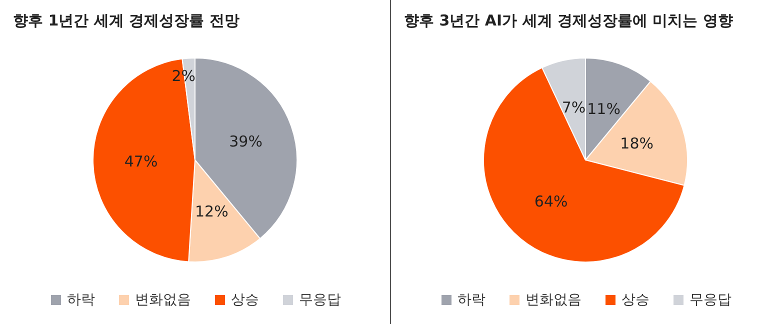  What do you see at coordinates (245, 141) in the screenshot?
I see `data-label: 39%` at bounding box center [245, 141].